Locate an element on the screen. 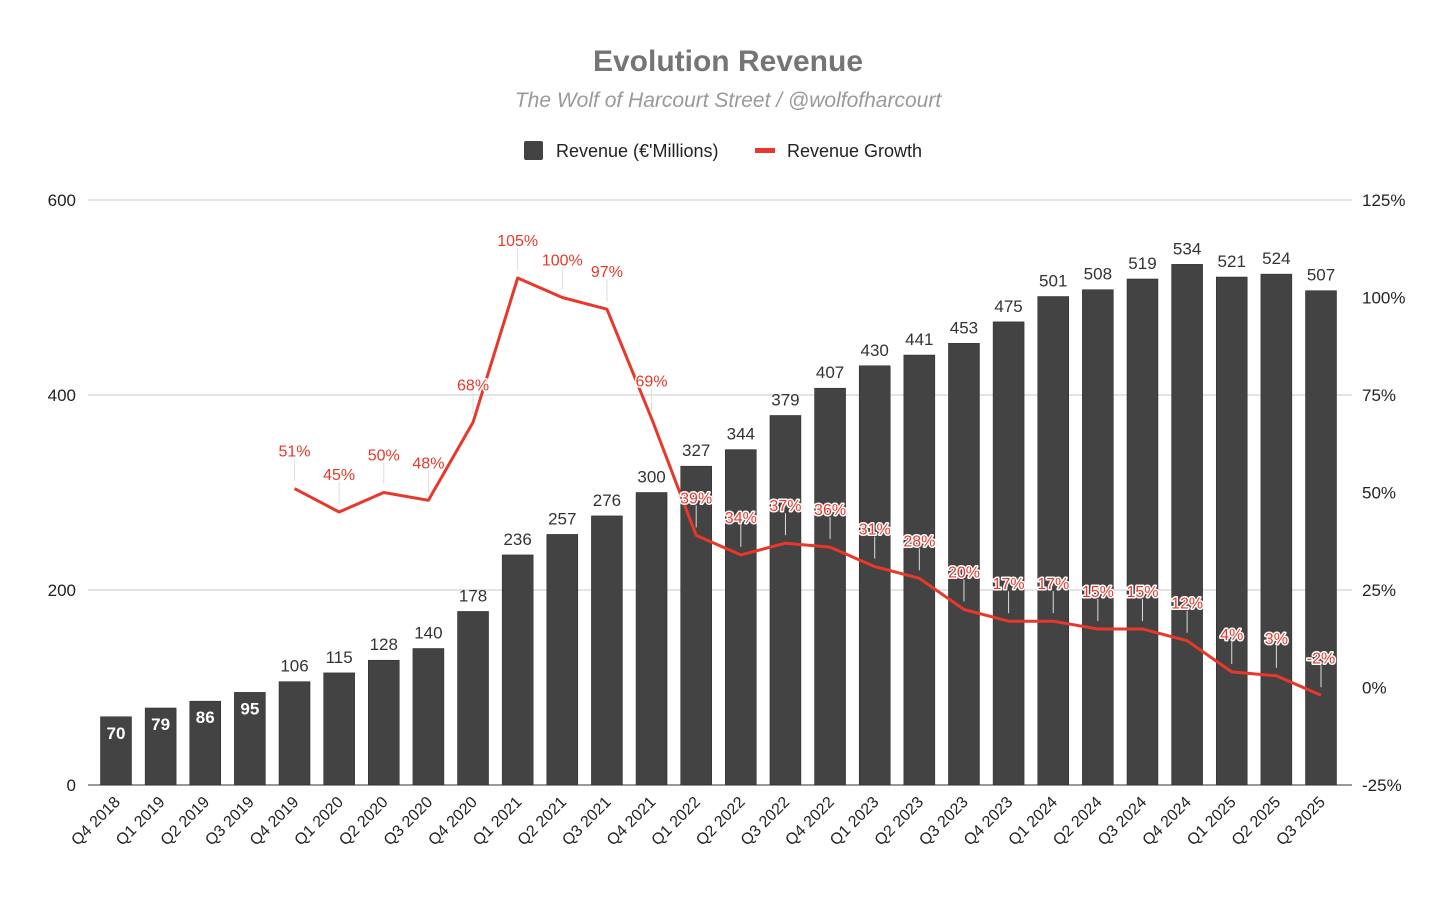 The image size is (1456, 899). growth-value-label: 45% is located at coordinates (339, 475).